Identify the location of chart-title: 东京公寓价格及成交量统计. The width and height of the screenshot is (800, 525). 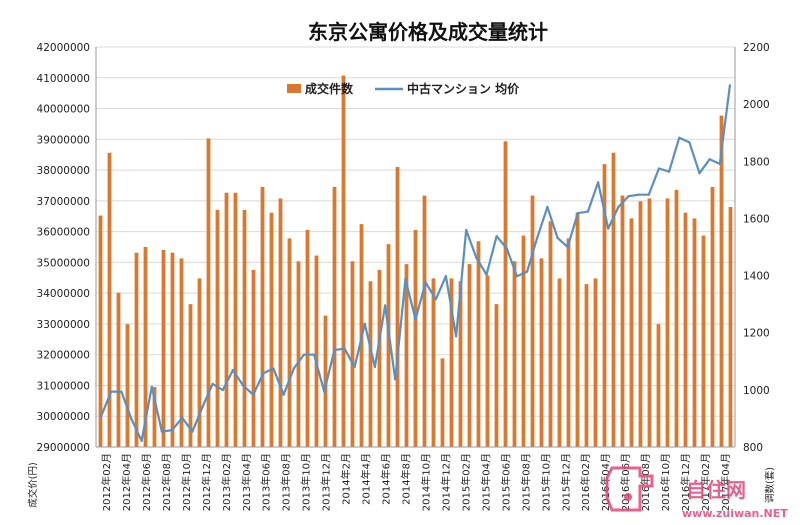
(428, 32).